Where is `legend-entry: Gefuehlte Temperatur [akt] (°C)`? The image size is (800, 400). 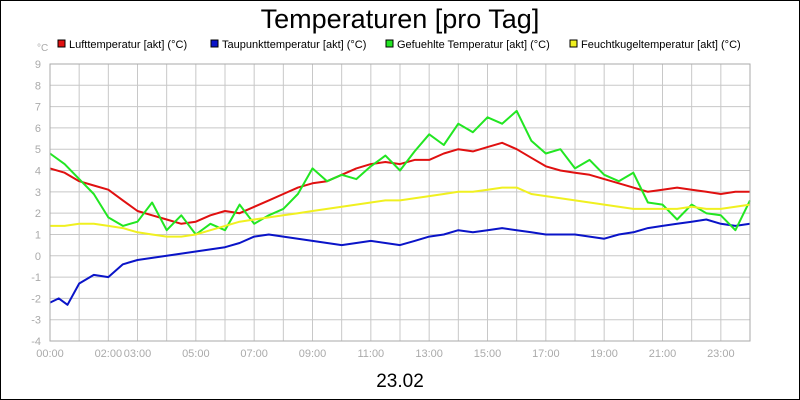 legend-entry: Gefuehlte Temperatur [akt] (°C) is located at coordinates (473, 45).